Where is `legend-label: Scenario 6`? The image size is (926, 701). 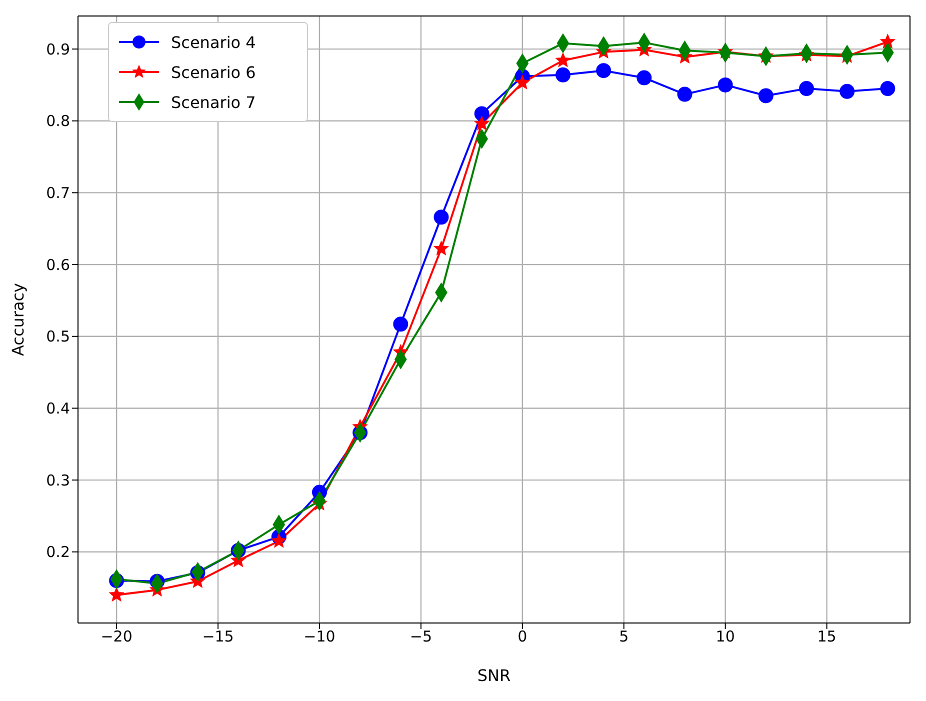 legend-label: Scenario 6 is located at coordinates (213, 72).